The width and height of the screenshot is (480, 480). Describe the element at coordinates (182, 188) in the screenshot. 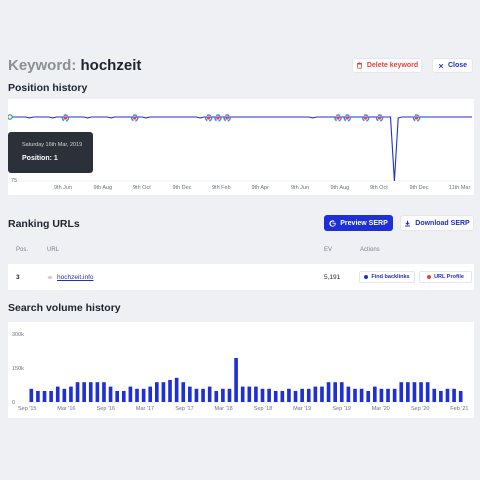

I see `position-x-tick-label: 9th Dec` at that location.